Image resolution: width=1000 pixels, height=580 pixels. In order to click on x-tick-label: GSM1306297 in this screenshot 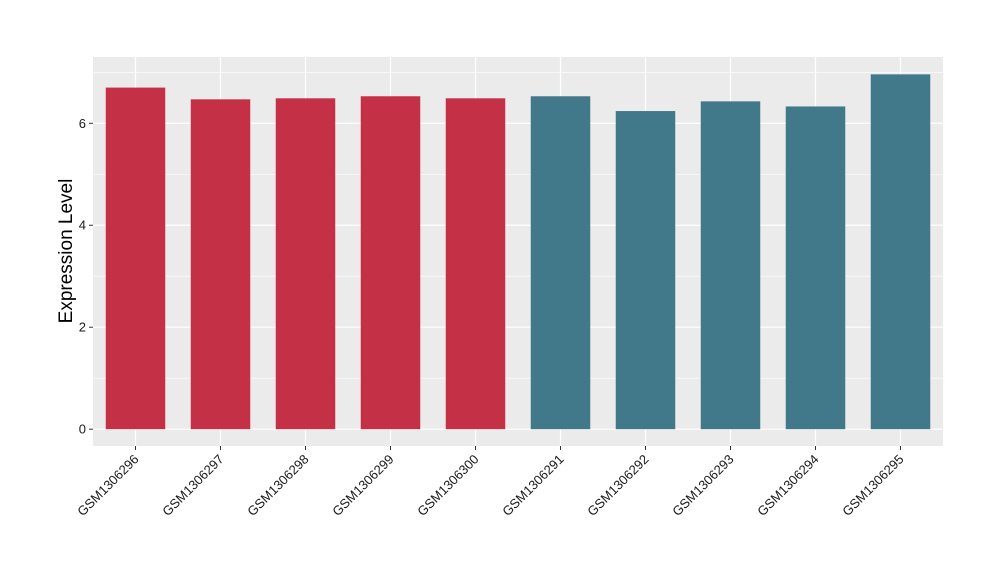, I will do `click(192, 485)`.